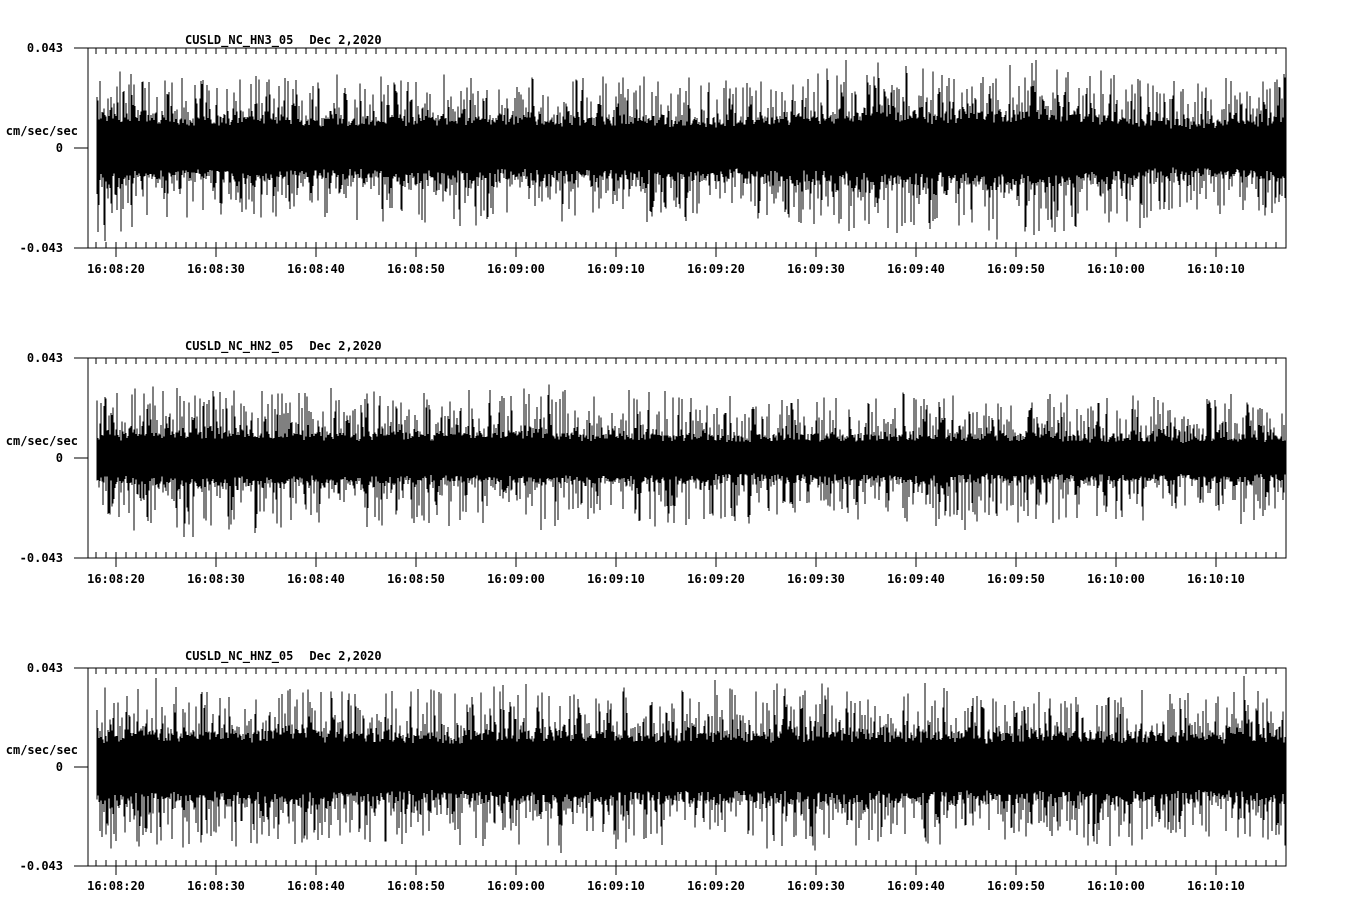  I want to click on station-id: CUSLD_NC_HN2_05, so click(239, 346).